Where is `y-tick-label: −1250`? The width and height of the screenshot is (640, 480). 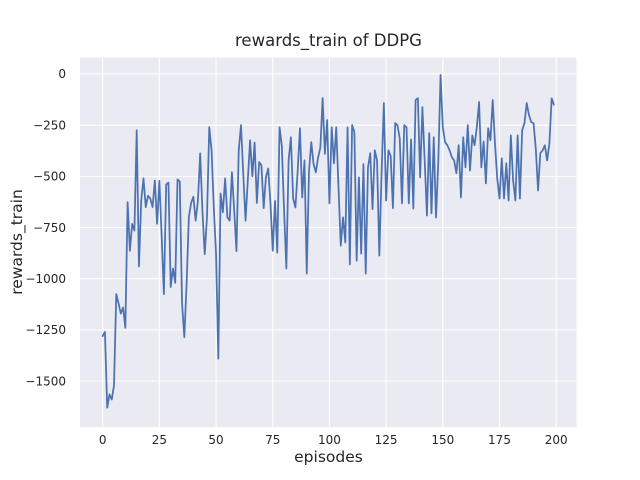
y-tick-label: −1250 is located at coordinates (45, 330).